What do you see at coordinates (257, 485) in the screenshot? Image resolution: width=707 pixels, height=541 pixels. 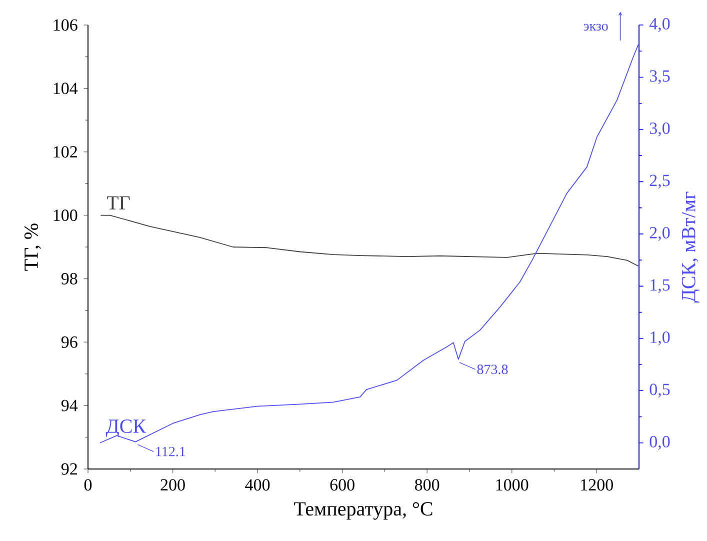 I see `x-tick-label: 400` at bounding box center [257, 485].